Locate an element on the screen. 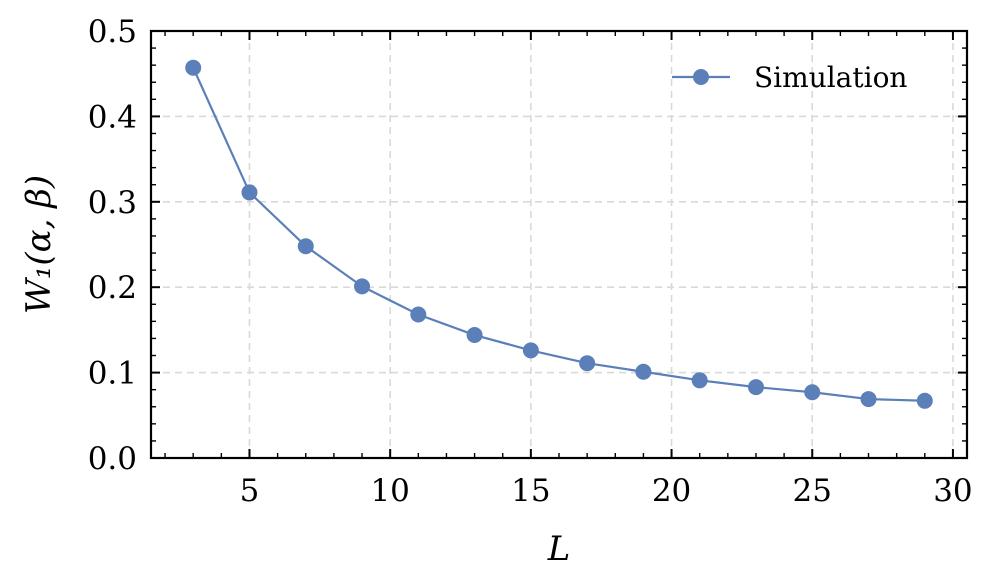 The height and width of the screenshot is (587, 995). y-tick-label: 0.5 is located at coordinates (112, 32).